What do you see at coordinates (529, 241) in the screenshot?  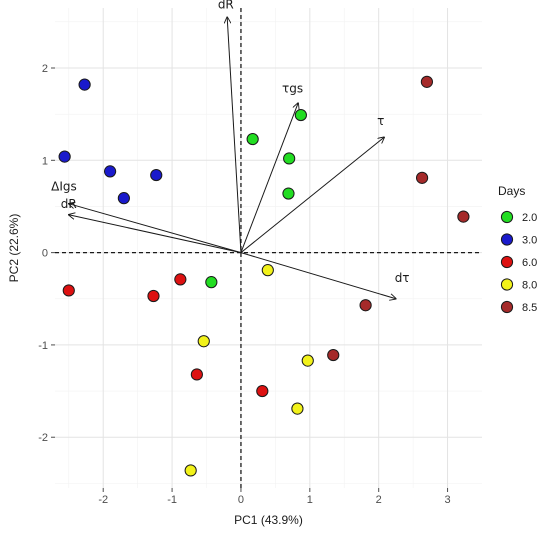 I see `legend-label-3-0: 3.0` at bounding box center [529, 241].